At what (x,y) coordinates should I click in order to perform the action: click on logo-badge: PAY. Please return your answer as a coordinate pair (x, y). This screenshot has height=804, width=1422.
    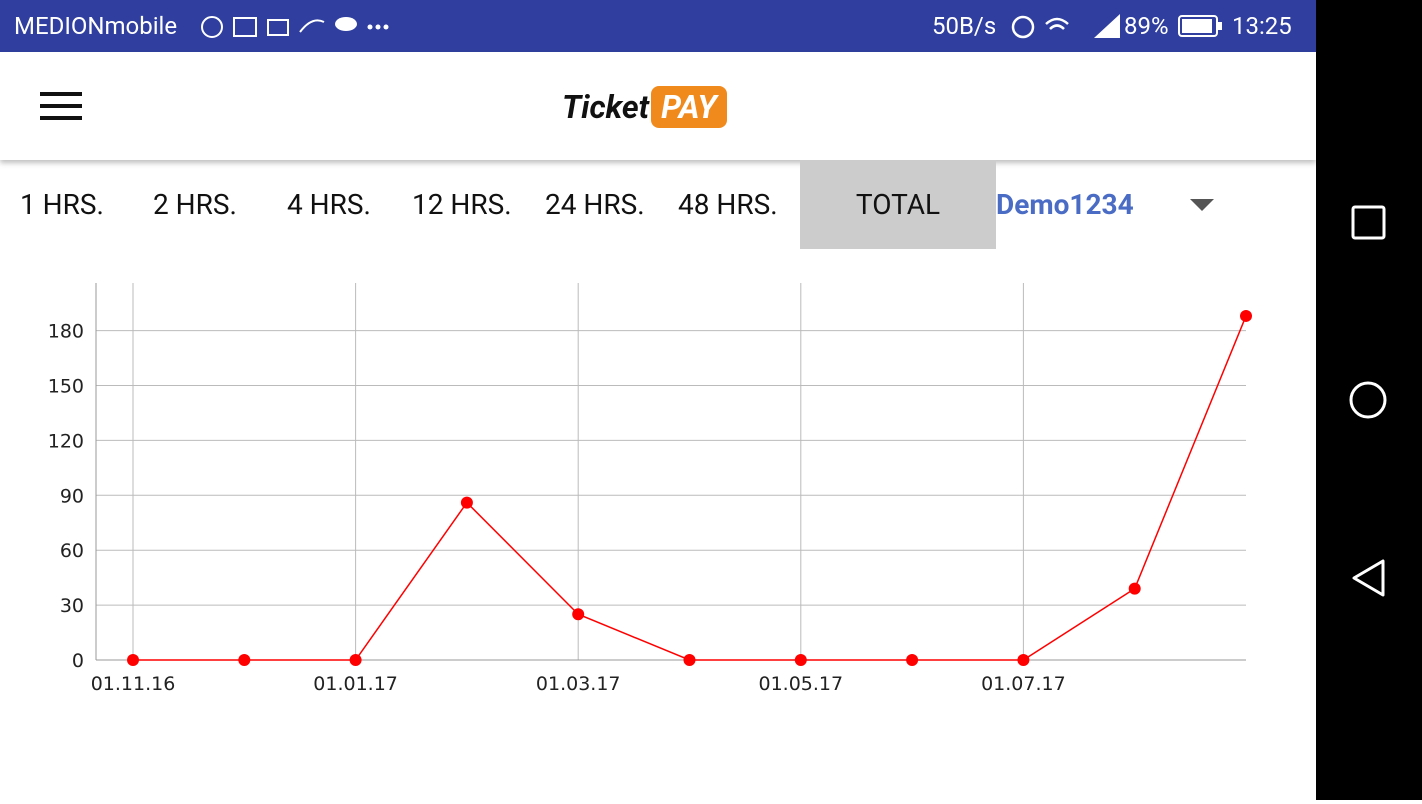
    Looking at the image, I should click on (689, 107).